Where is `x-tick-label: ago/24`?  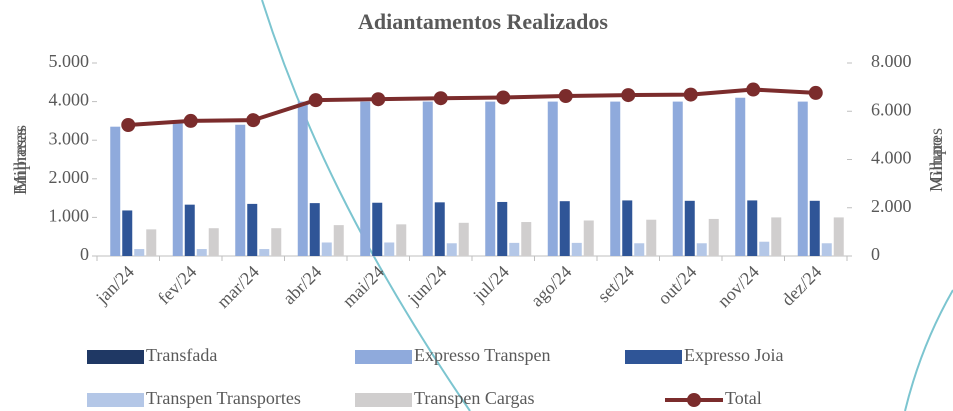
x-tick-label: ago/24 is located at coordinates (551, 286).